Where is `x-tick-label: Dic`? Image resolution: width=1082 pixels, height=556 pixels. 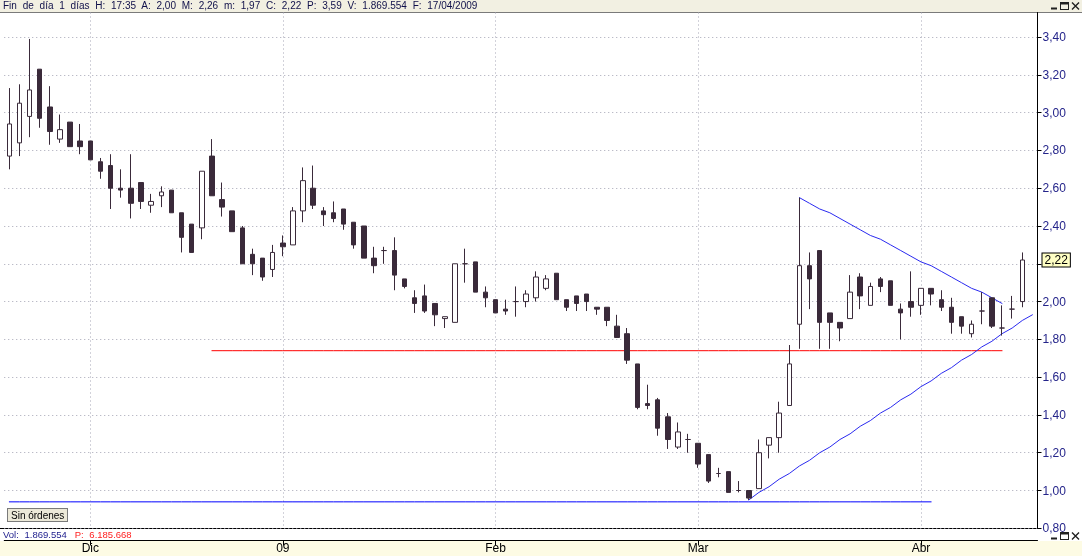 x-tick-label: Dic is located at coordinates (90, 547).